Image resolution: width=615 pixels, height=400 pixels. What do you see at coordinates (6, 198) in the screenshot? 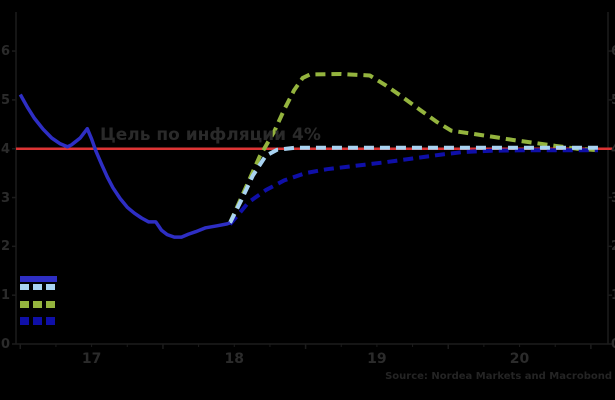
I see `y-tick-label-left: 3` at bounding box center [6, 198].